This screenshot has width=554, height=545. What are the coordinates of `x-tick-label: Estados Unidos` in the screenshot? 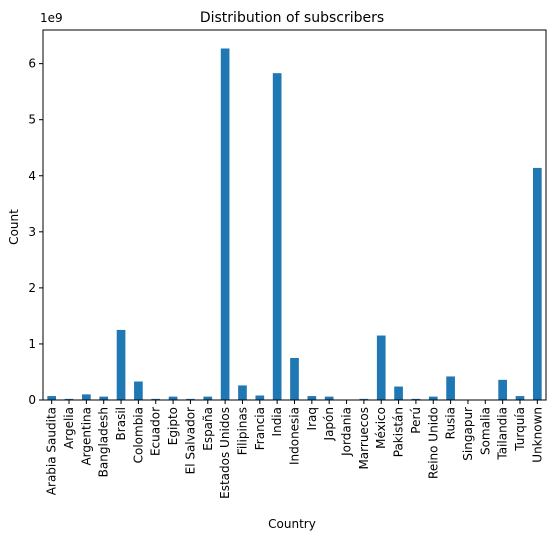 It's located at (225, 453).